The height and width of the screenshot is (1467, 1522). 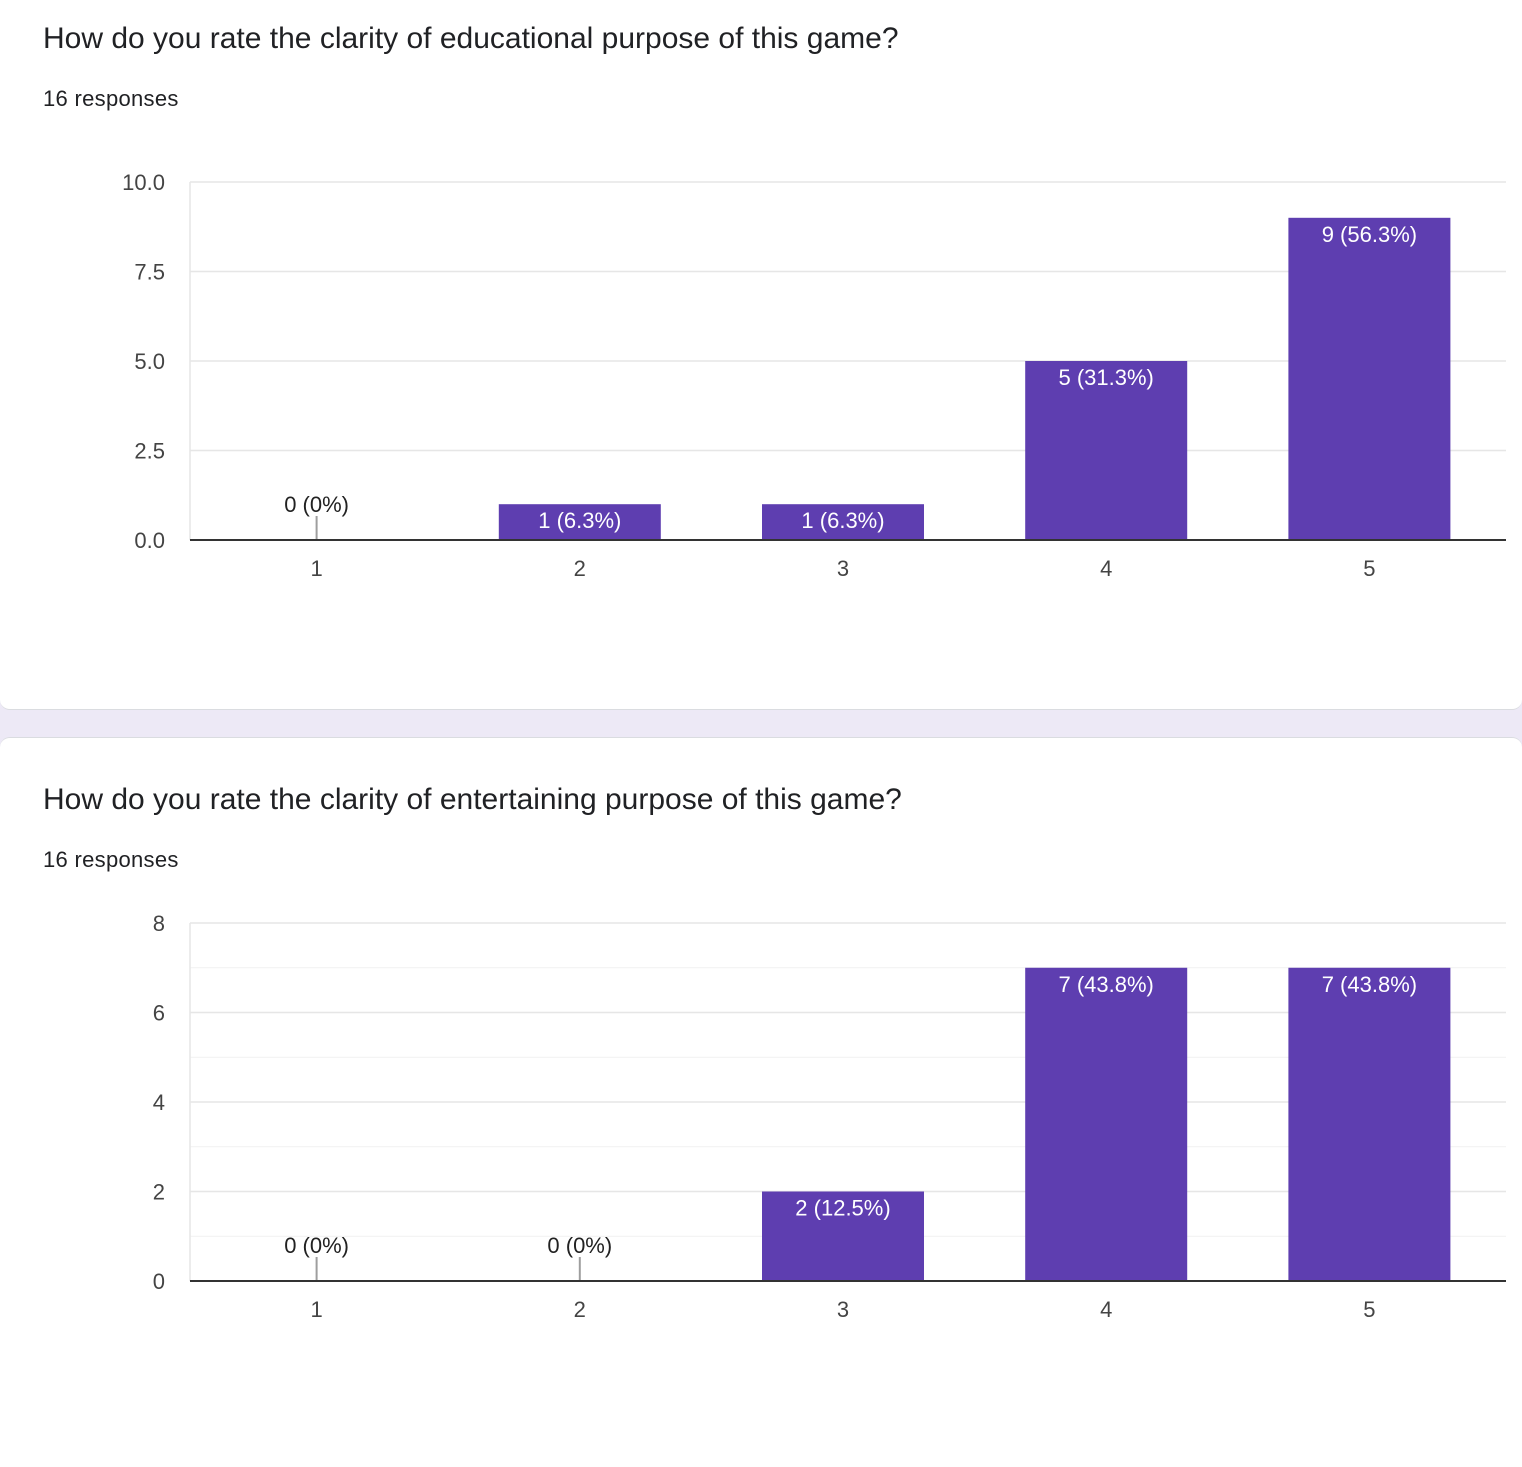 What do you see at coordinates (149, 272) in the screenshot?
I see `y-tick-label: 7.5` at bounding box center [149, 272].